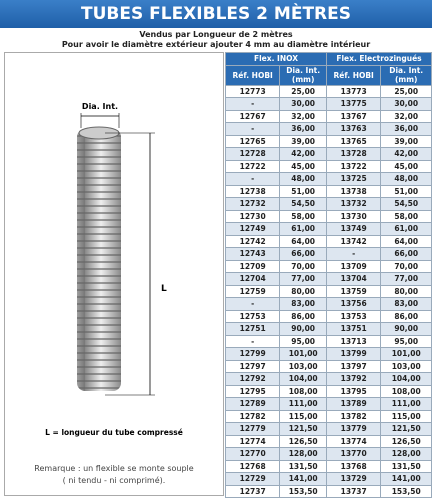  What do you see at coordinates (303, 354) in the screenshot?
I see `cell: 101,00` at bounding box center [303, 354].